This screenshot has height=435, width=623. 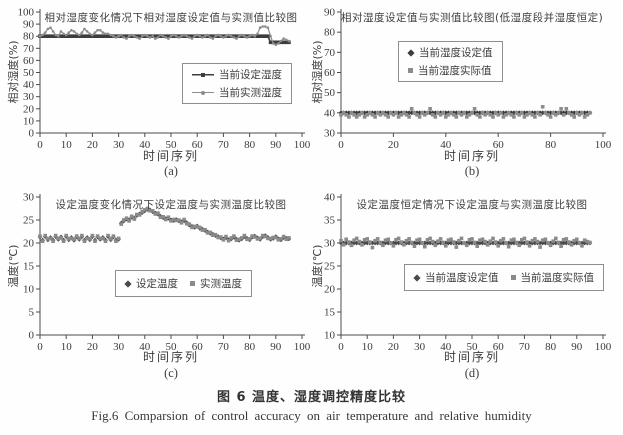 What do you see at coordinates (203, 92) in the screenshot?
I see `measured-humidity-line-marker-icon` at bounding box center [203, 92].